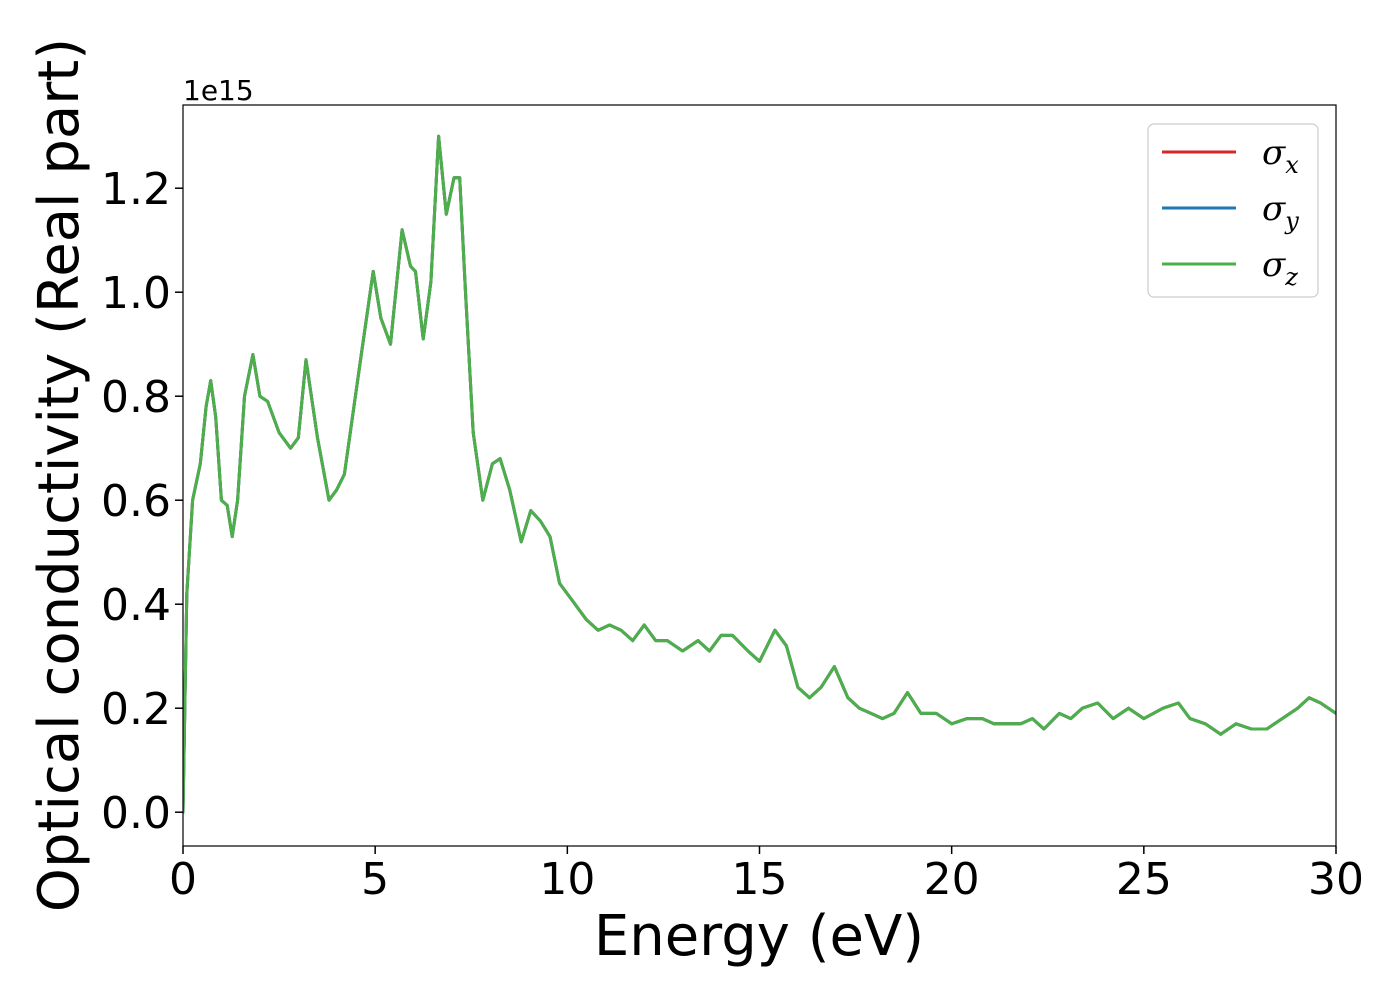 The image size is (1400, 1000). What do you see at coordinates (183, 879) in the screenshot?
I see `x-tick-label: 0` at bounding box center [183, 879].